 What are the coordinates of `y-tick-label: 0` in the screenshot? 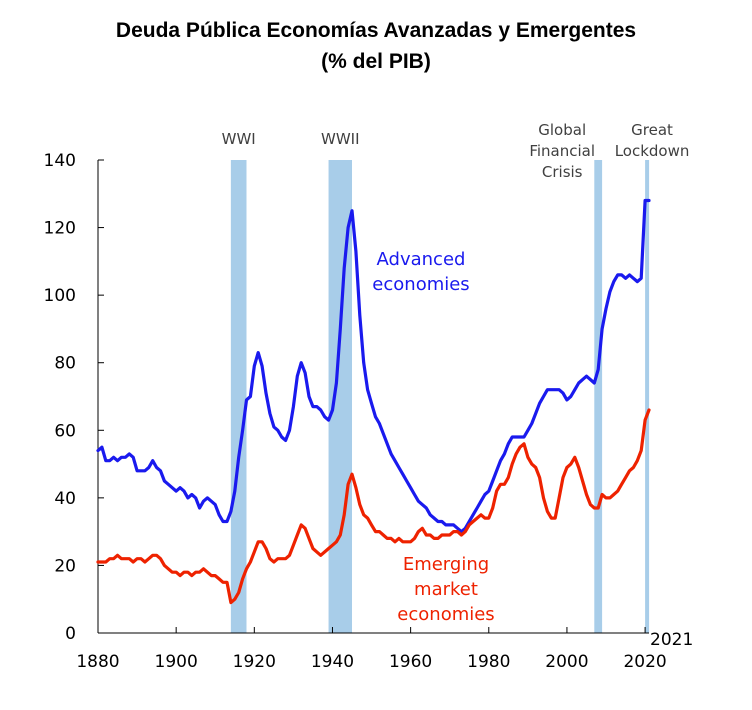 It's located at (70, 634).